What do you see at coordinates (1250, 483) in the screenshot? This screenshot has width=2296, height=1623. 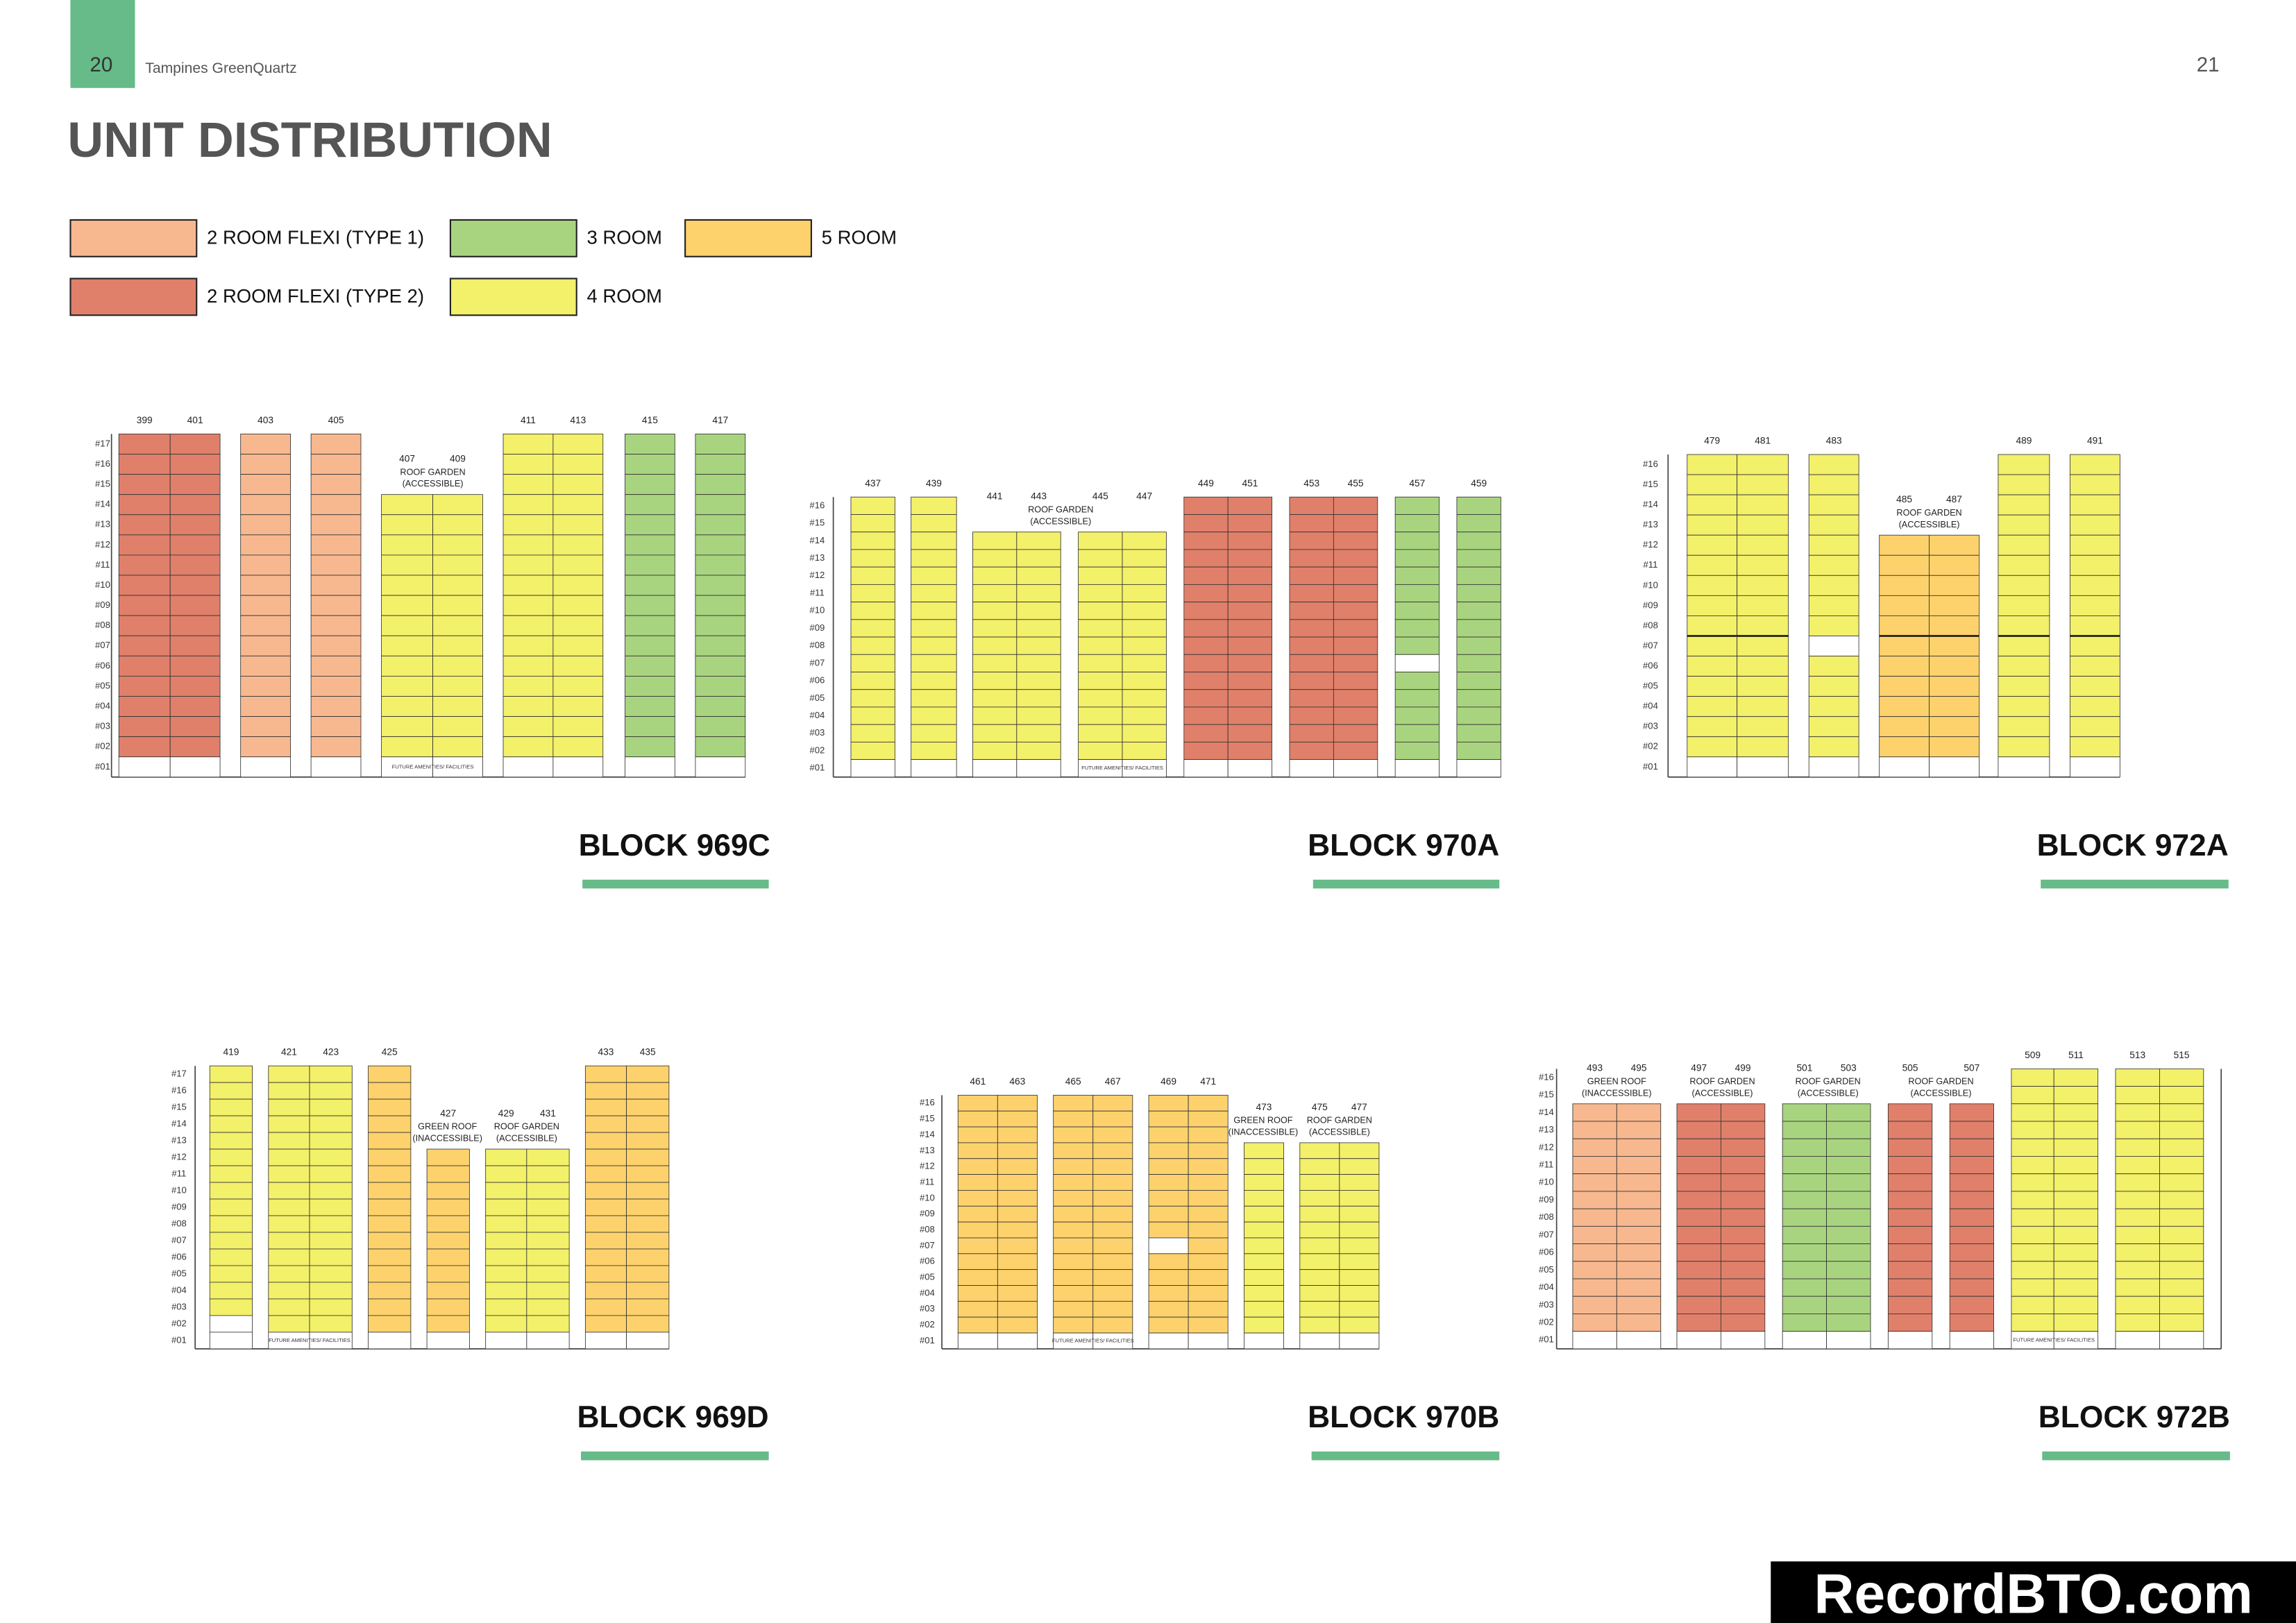 I see `unit-number: 451` at bounding box center [1250, 483].